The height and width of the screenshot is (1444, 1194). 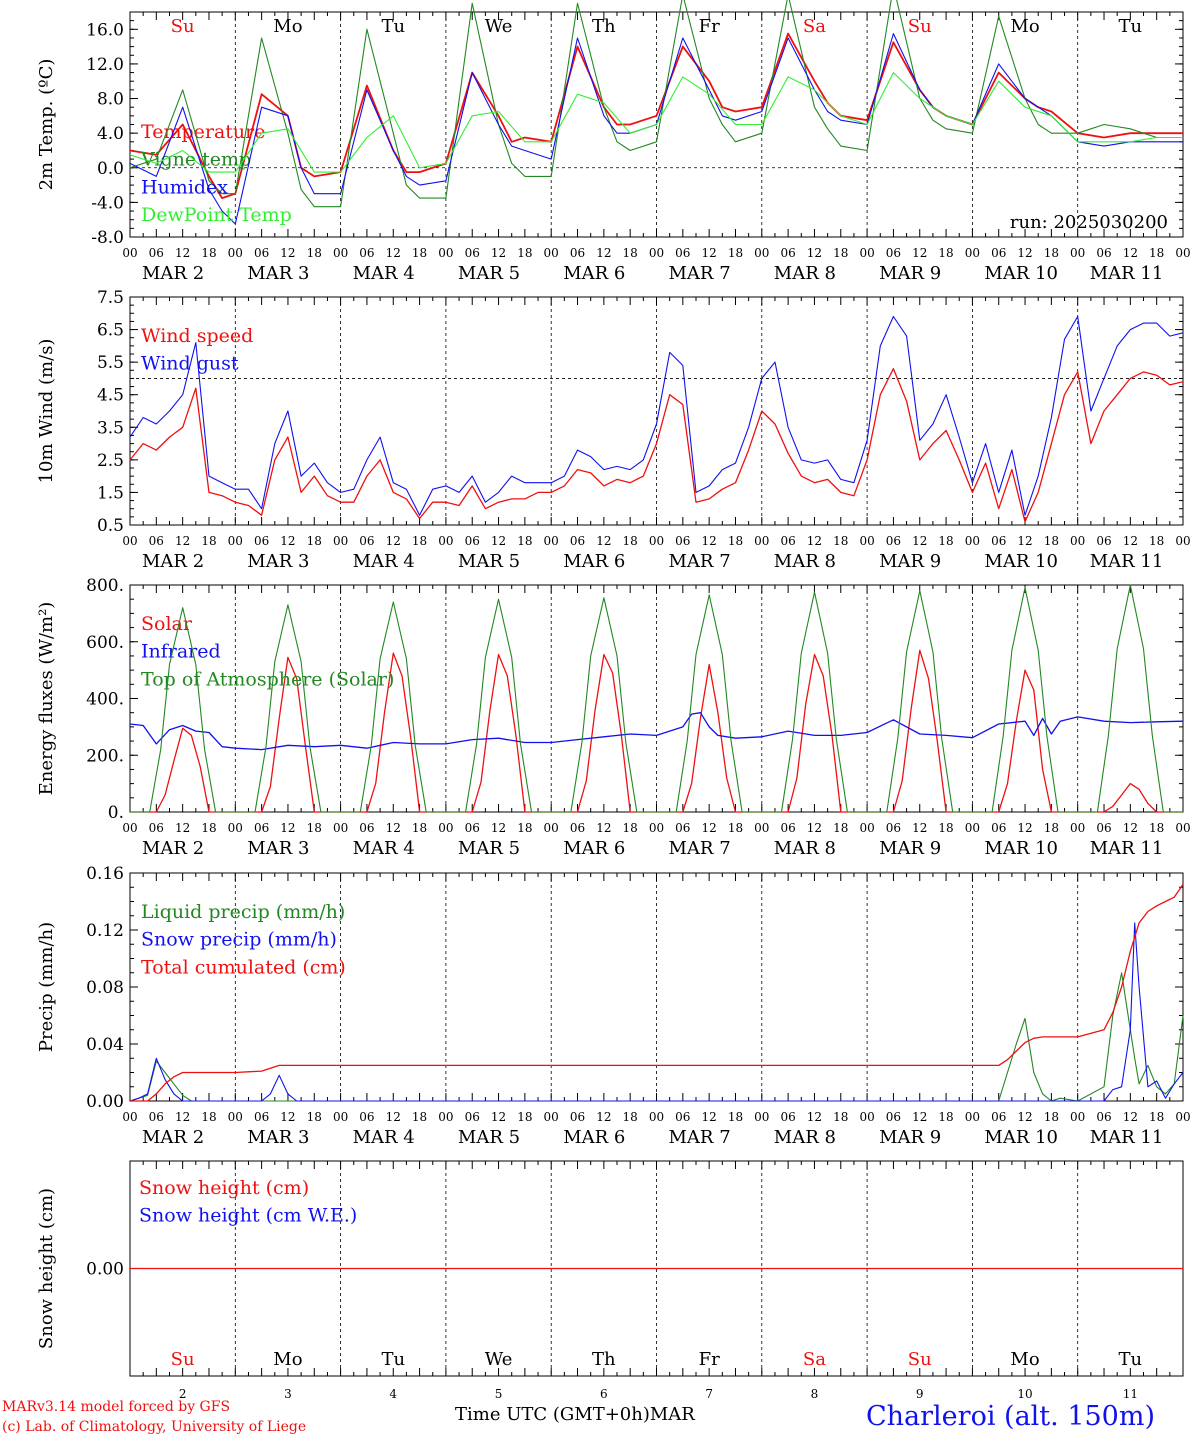 What do you see at coordinates (1021, 1137) in the screenshot?
I see `date-label: MAR 10` at bounding box center [1021, 1137].